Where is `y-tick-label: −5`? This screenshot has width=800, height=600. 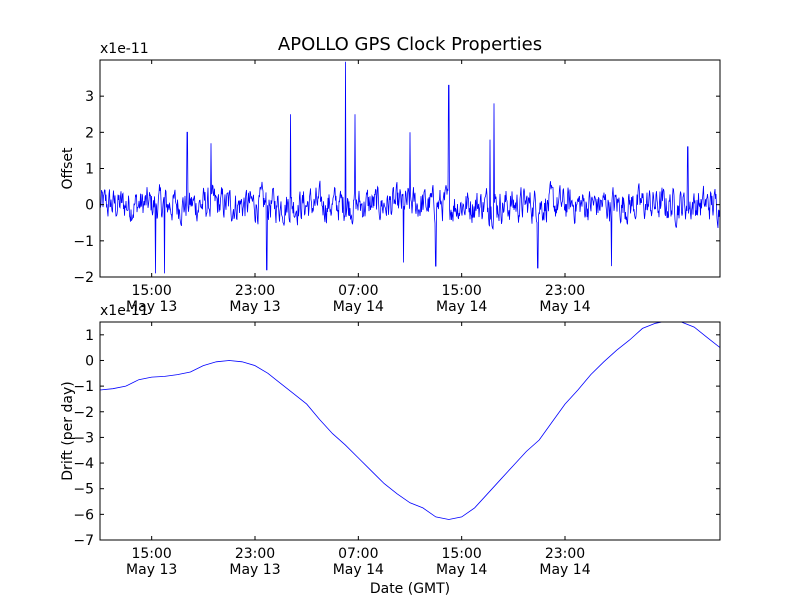 y-tick-label: −5 is located at coordinates (83, 490).